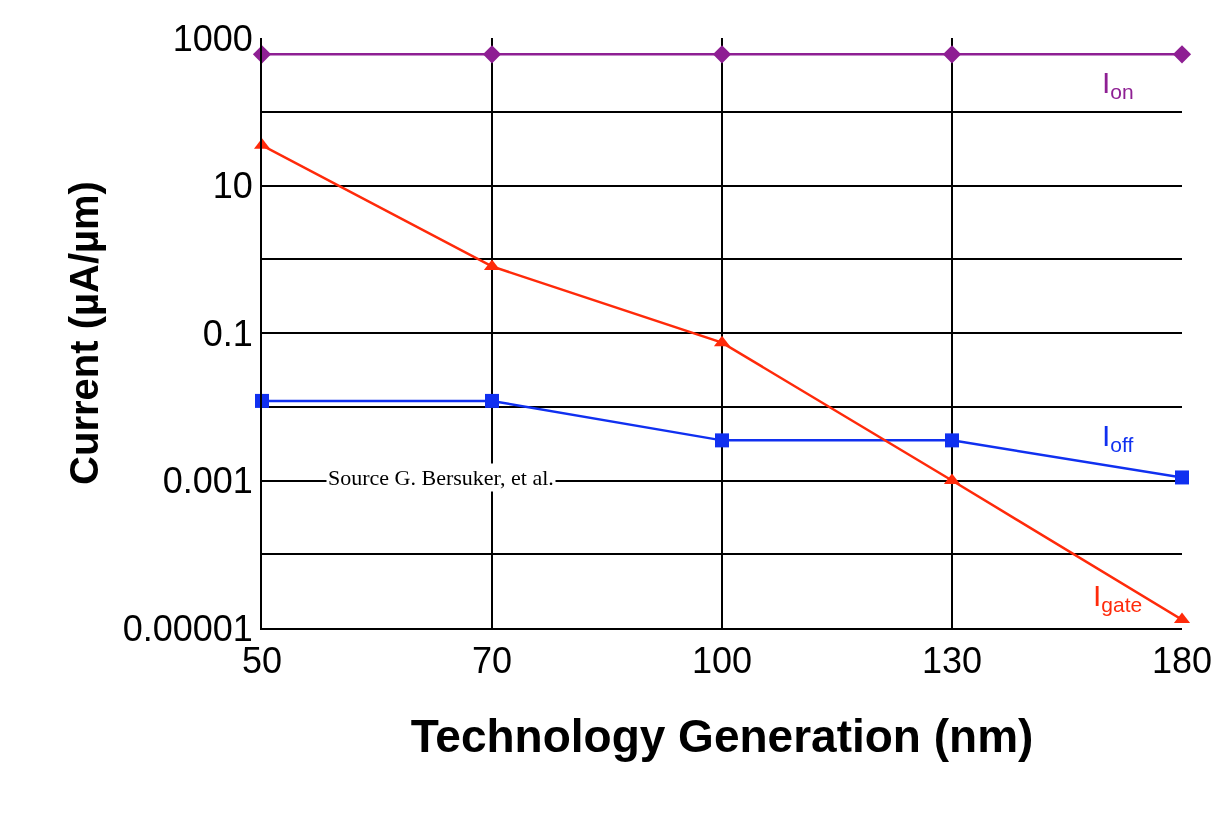 The width and height of the screenshot is (1230, 833). I want to click on y-tick-label: 10, so click(232, 186).